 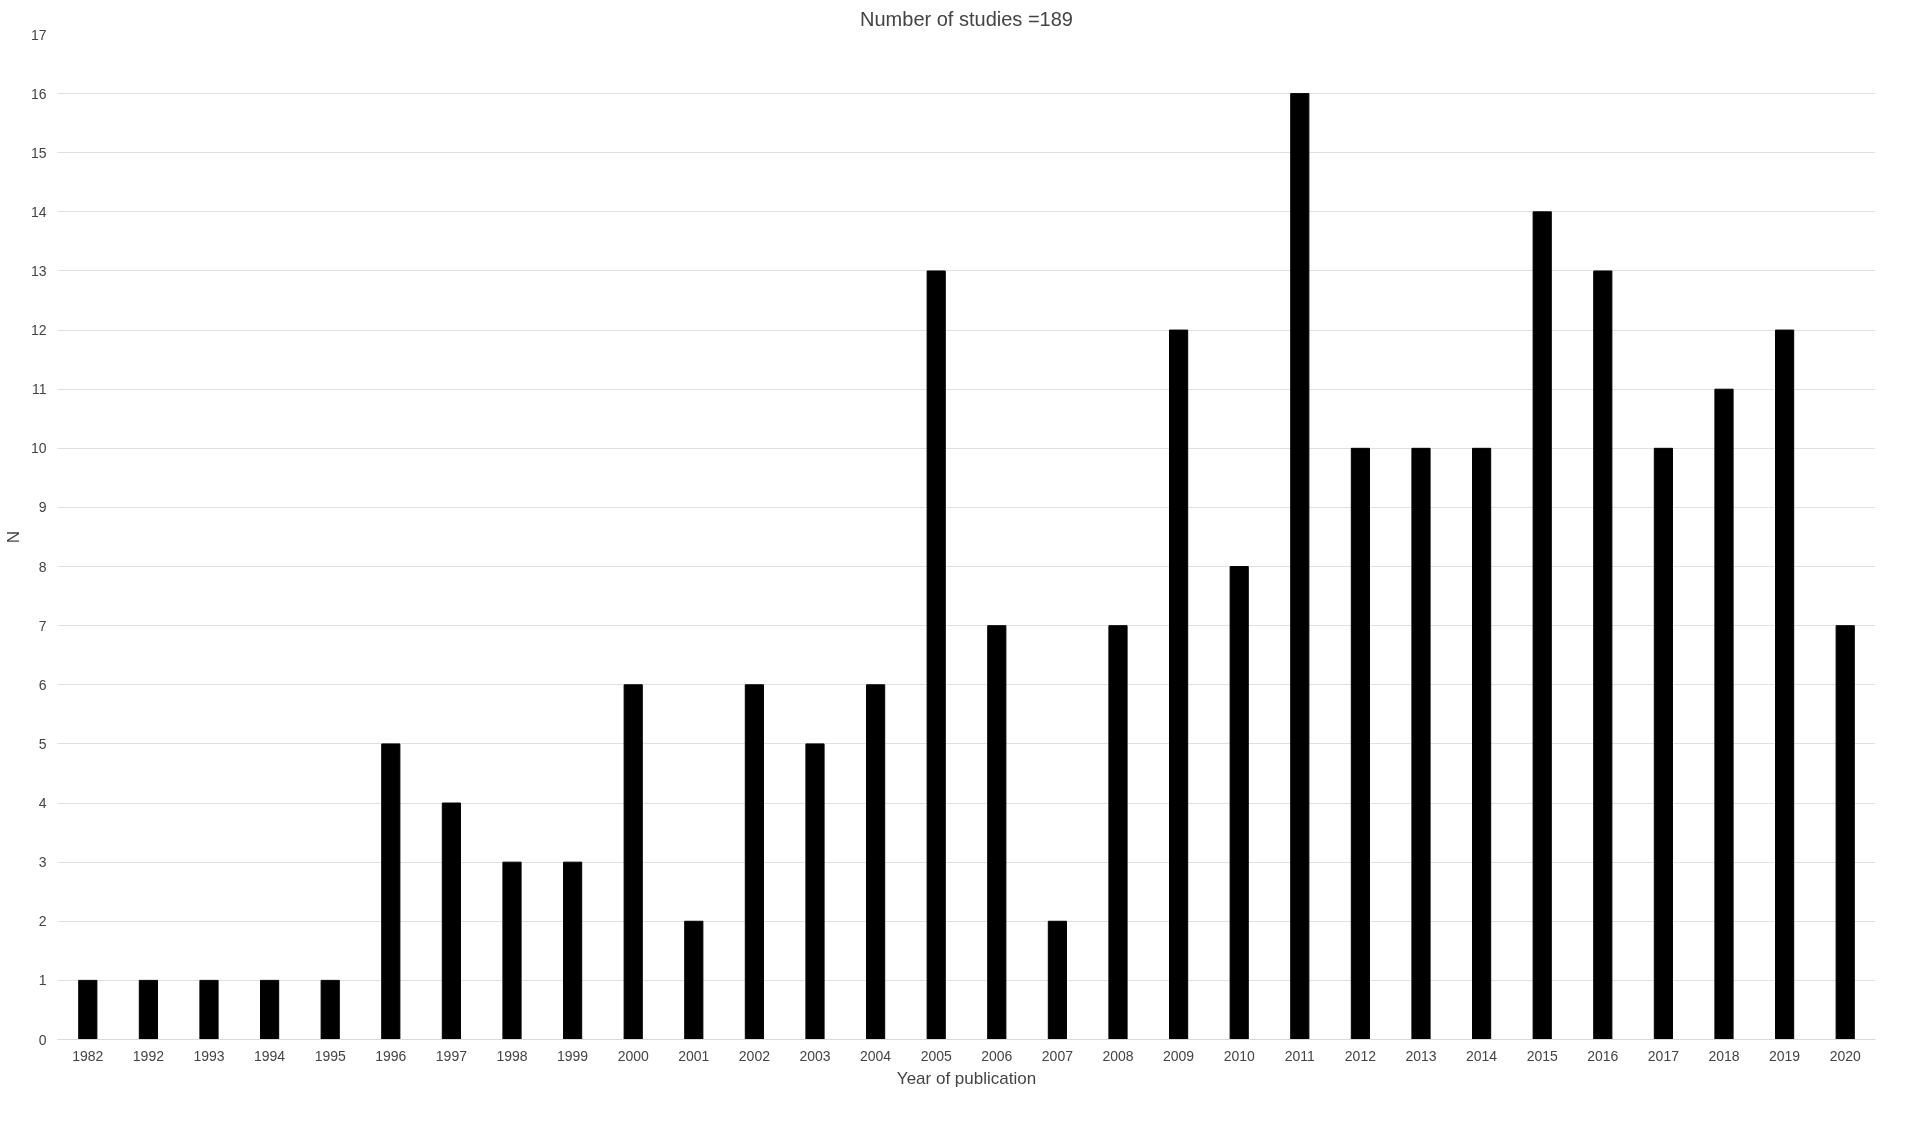 What do you see at coordinates (42, 921) in the screenshot?
I see `y-tick-label: 2` at bounding box center [42, 921].